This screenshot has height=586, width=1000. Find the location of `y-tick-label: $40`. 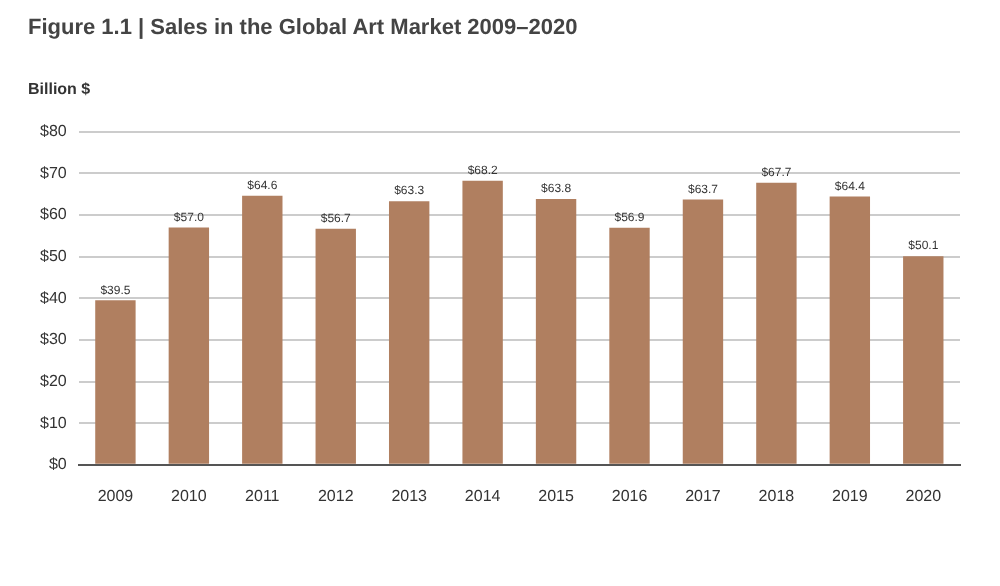

y-tick-label: $40 is located at coordinates (53, 297).